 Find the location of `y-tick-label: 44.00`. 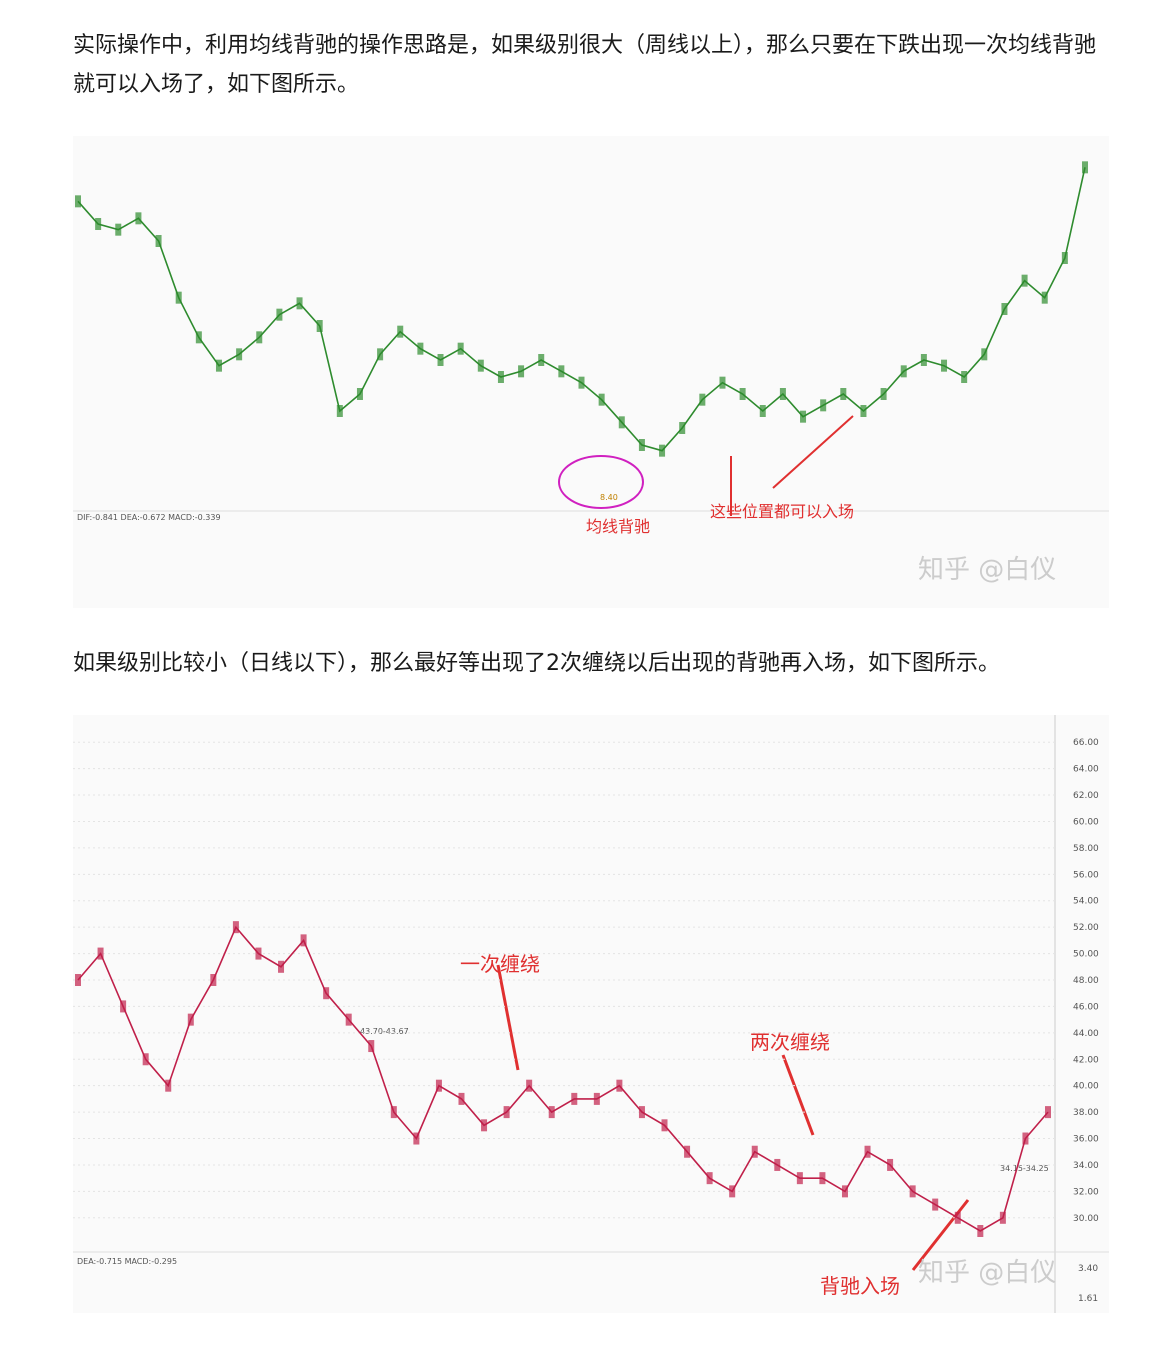

y-tick-label: 44.00 is located at coordinates (1086, 1034).